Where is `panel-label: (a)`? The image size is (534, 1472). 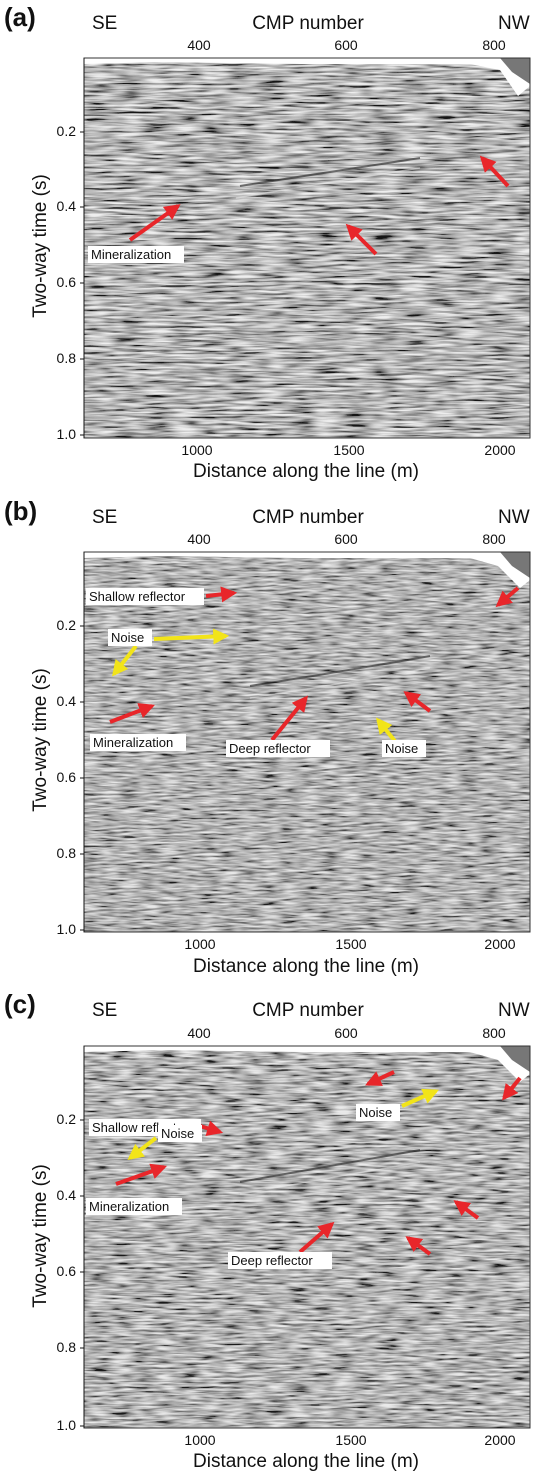
panel-label: (a) is located at coordinates (20, 17).